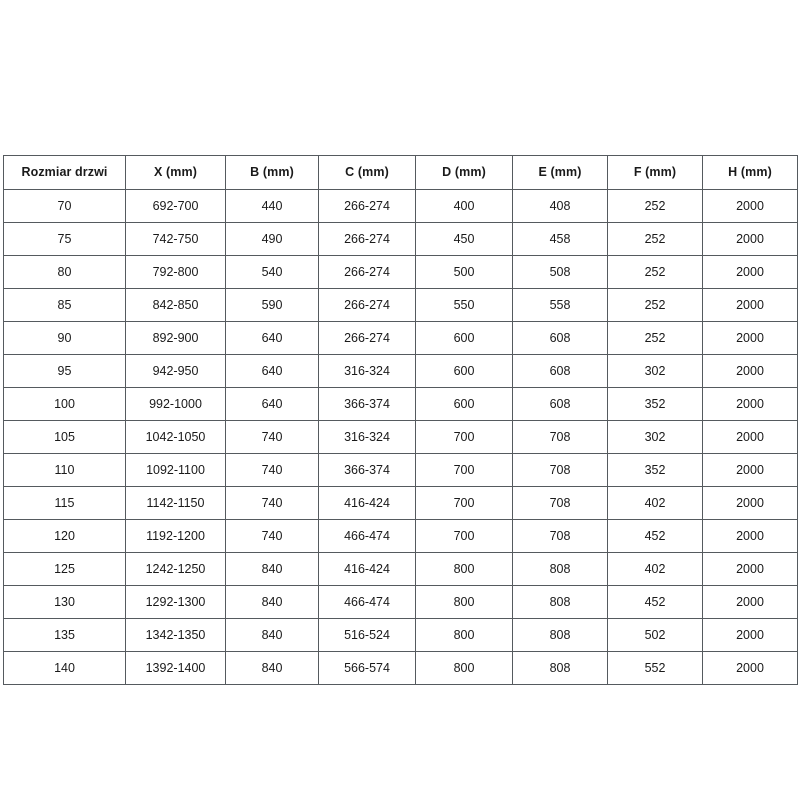 The image size is (800, 800). Describe the element at coordinates (560, 239) in the screenshot. I see `cell-e: 458` at that location.